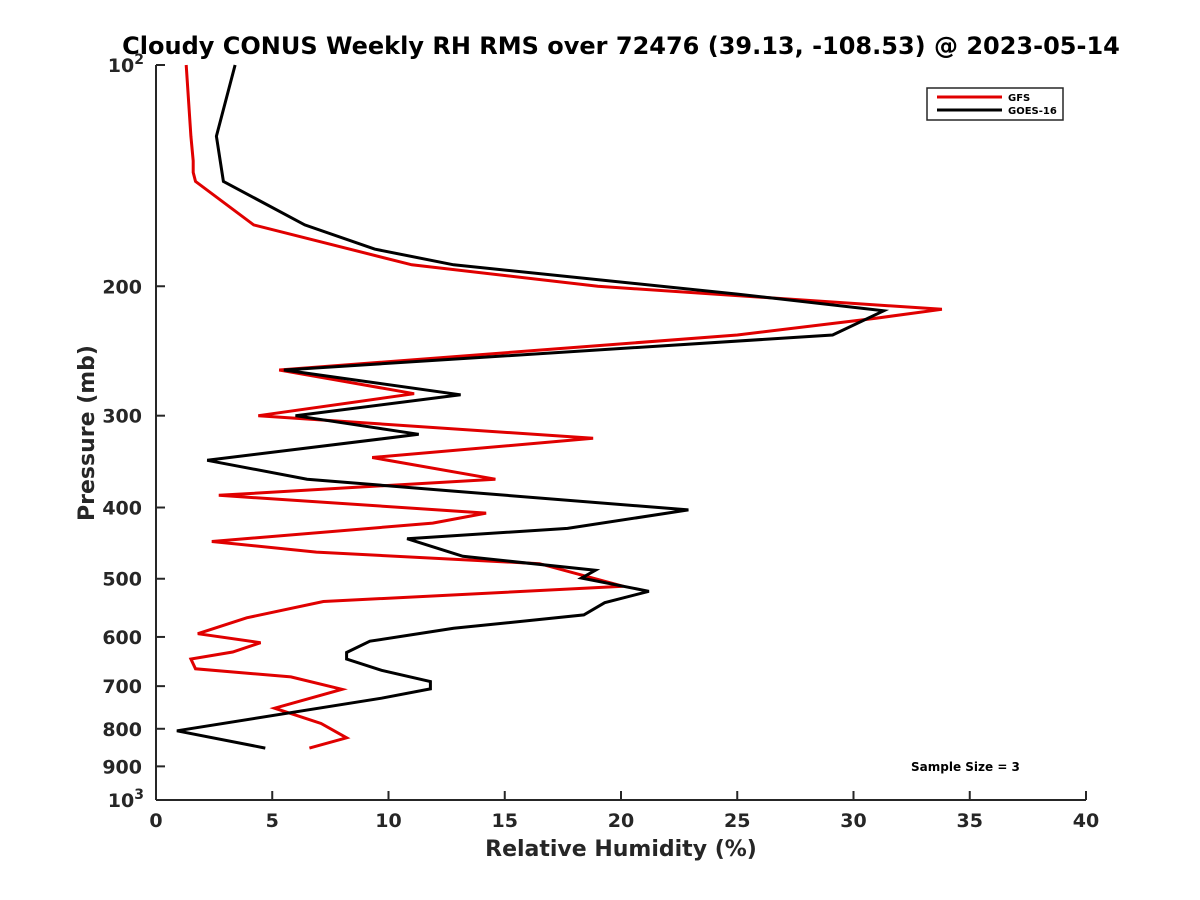  What do you see at coordinates (126, 64) in the screenshot?
I see `y-tick-label: 10²` at bounding box center [126, 64].